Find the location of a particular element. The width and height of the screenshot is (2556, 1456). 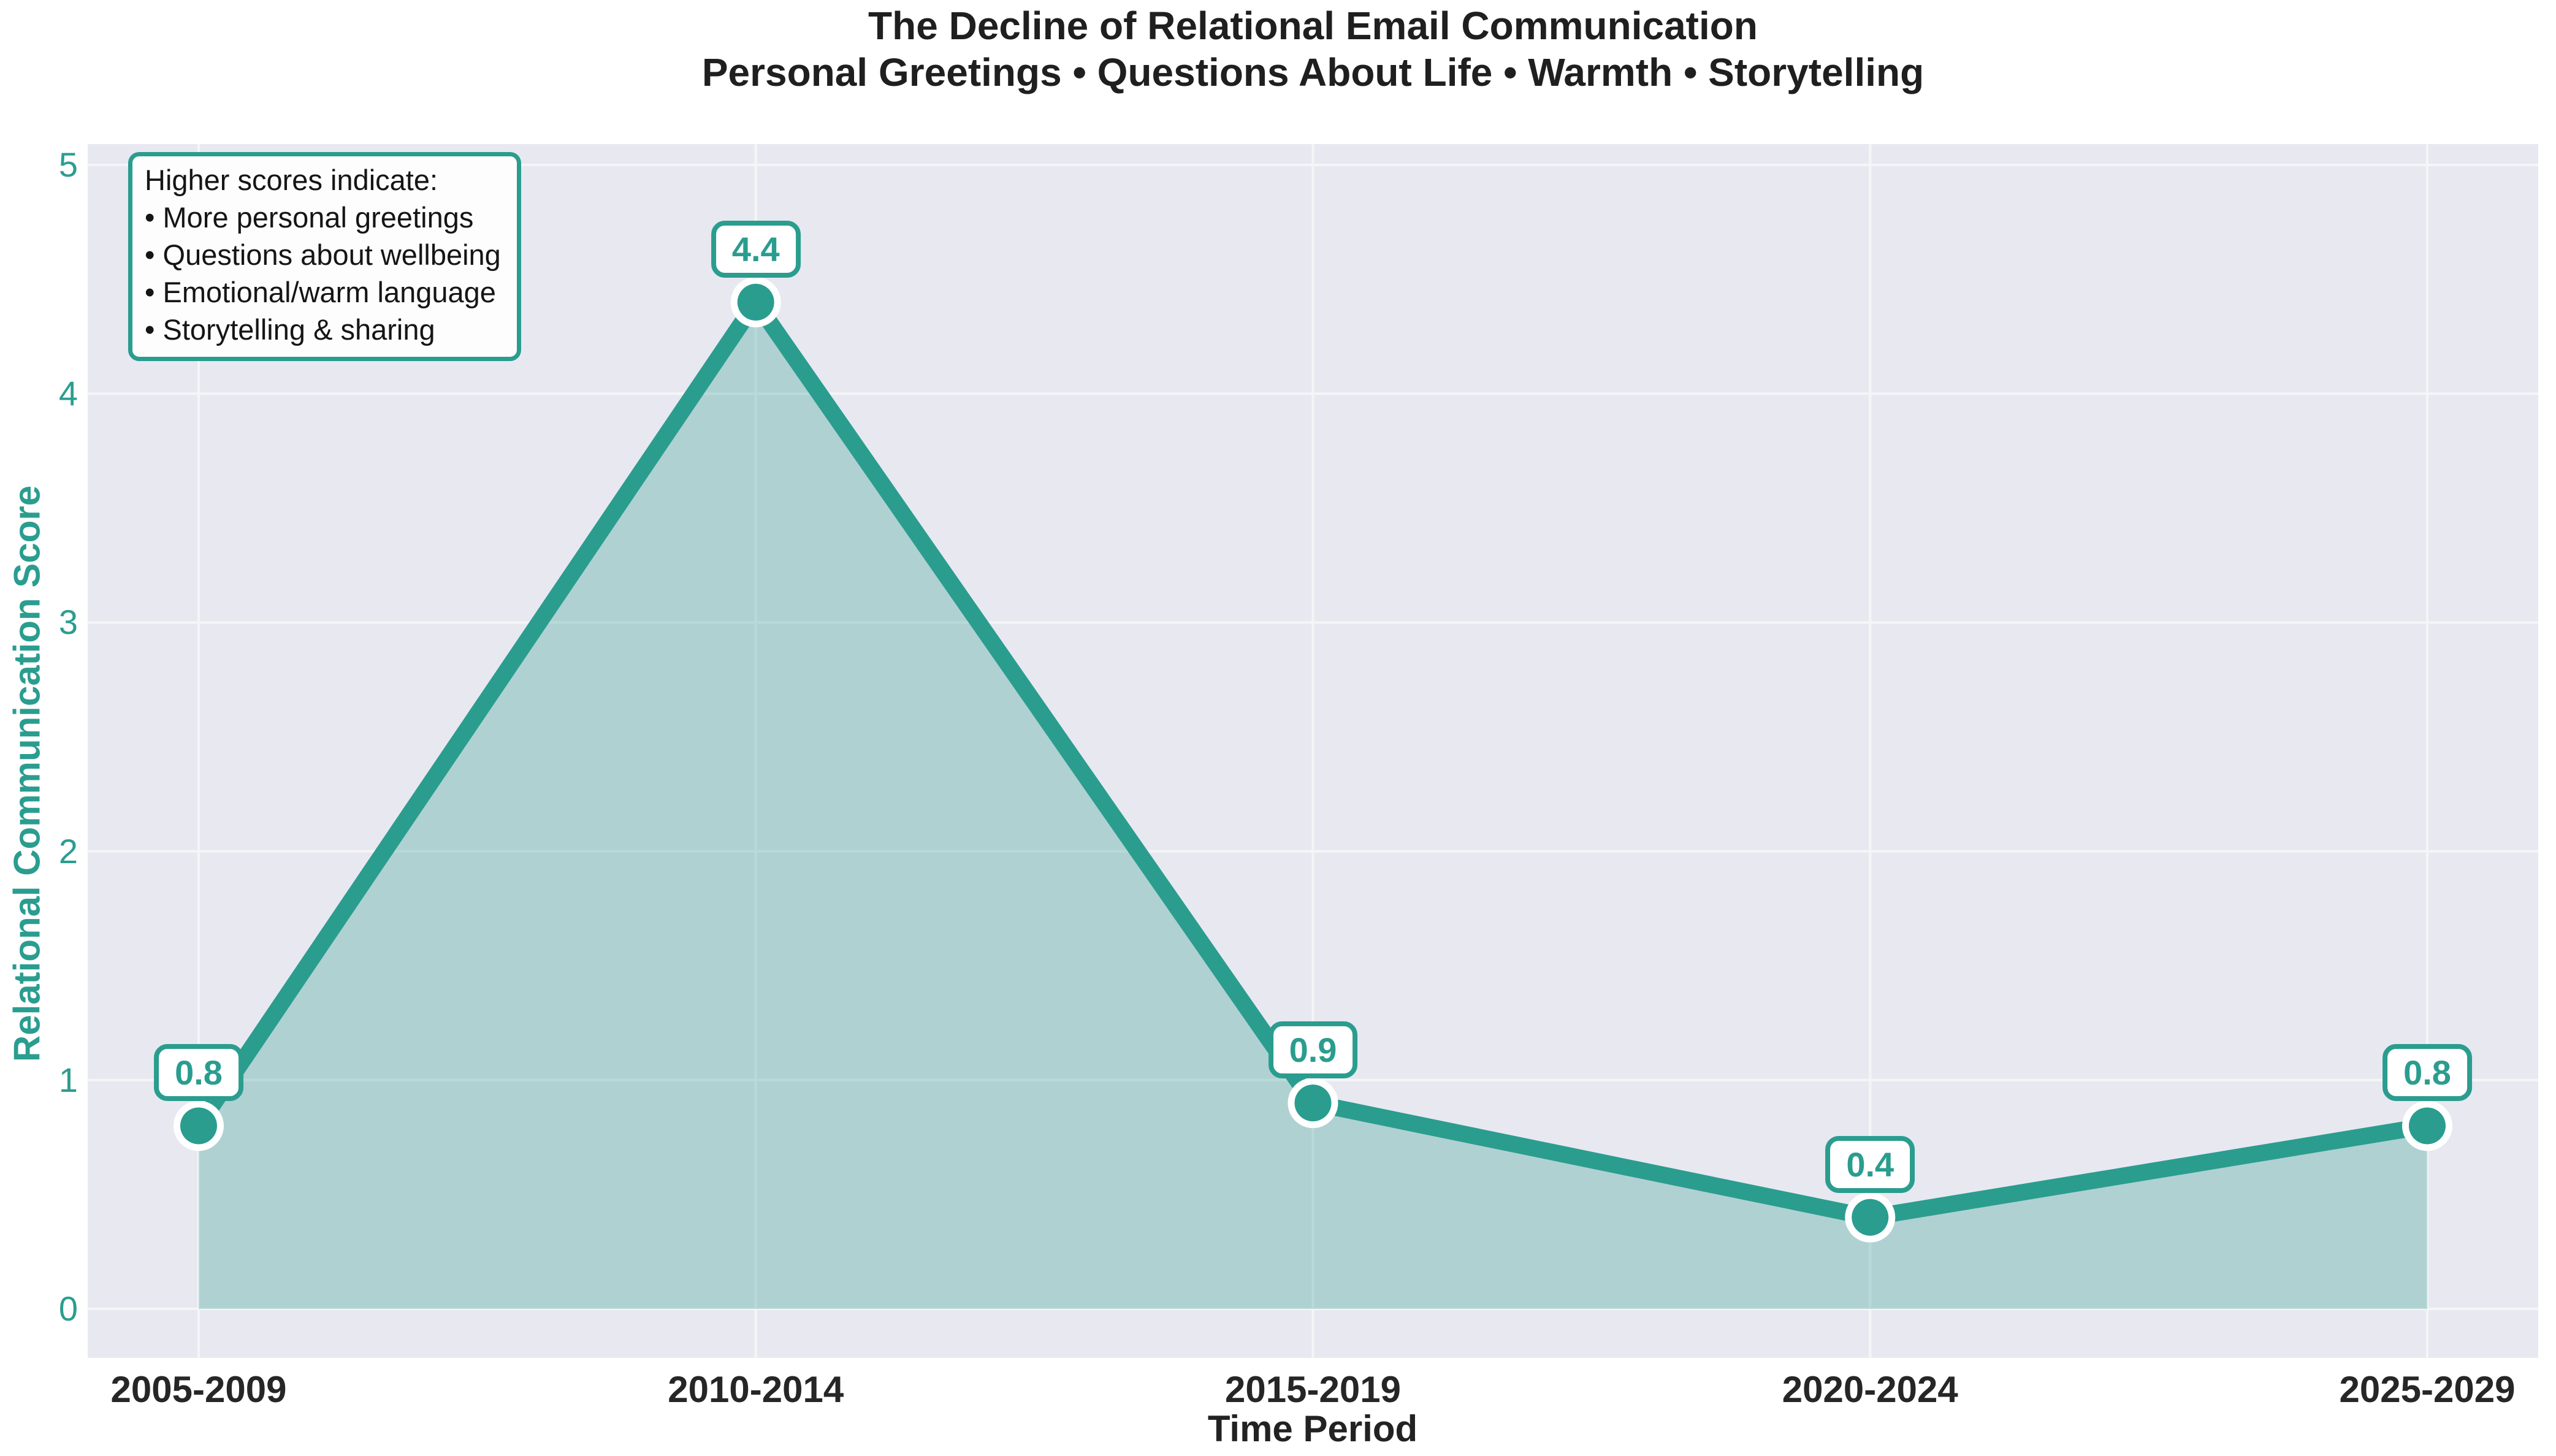

annotation-title: Higher scores indicate: is located at coordinates (291, 180).